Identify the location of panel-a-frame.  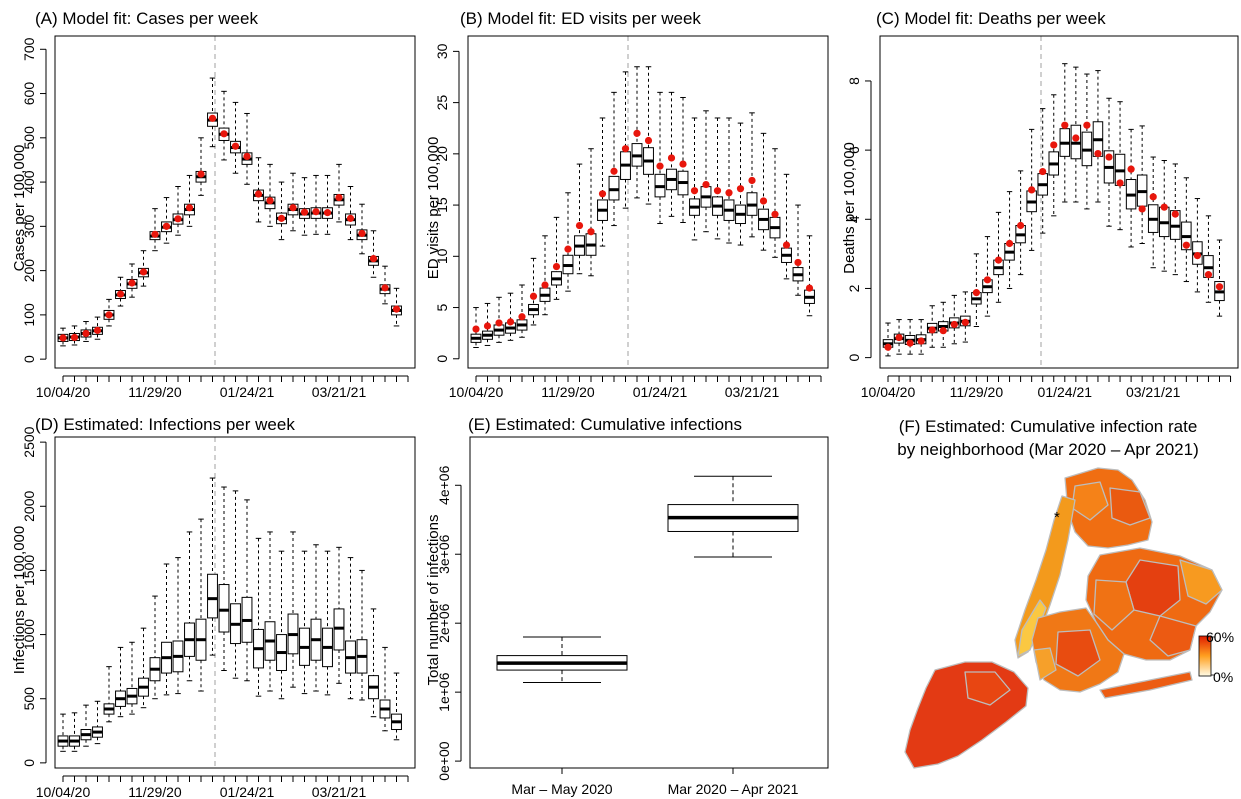
(235, 202).